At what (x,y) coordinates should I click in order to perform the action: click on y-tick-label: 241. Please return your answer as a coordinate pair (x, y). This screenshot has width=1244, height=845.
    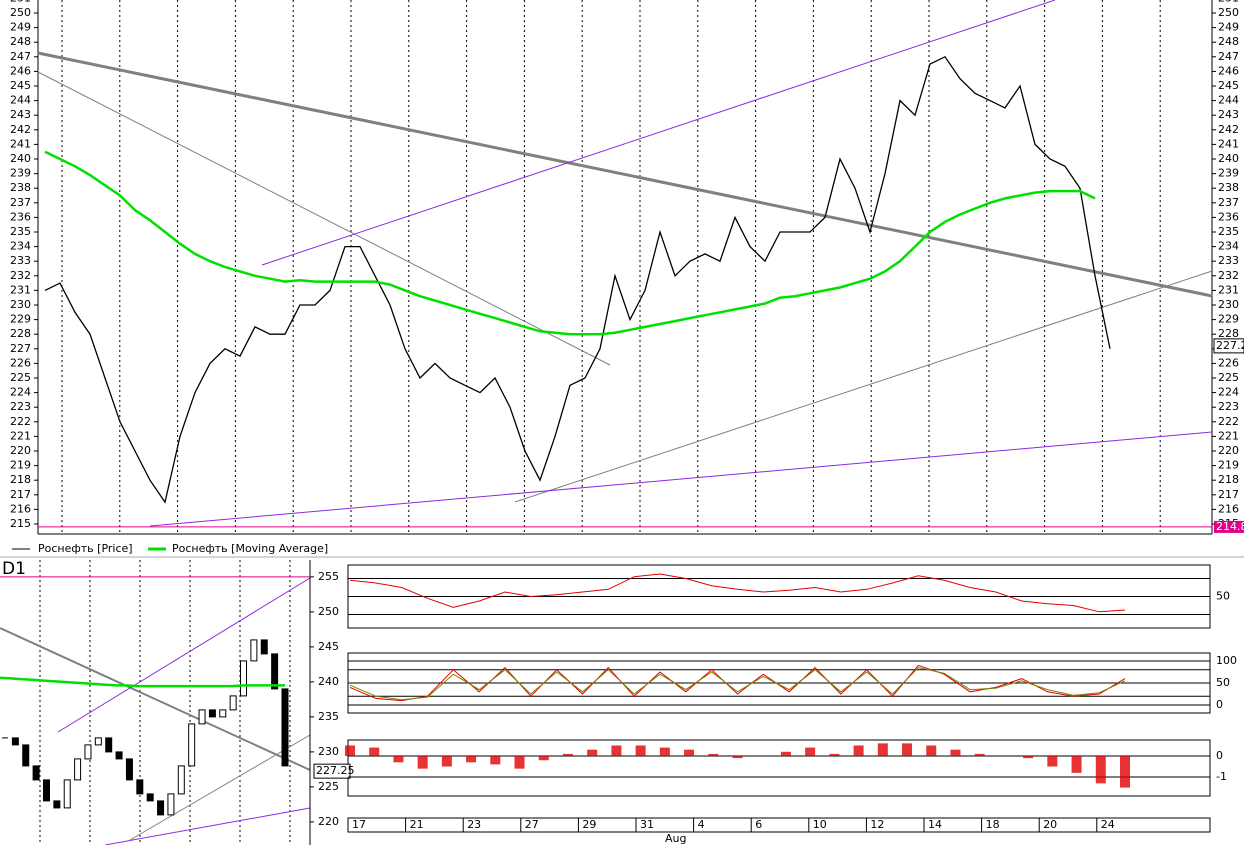
    Looking at the image, I should click on (20, 143).